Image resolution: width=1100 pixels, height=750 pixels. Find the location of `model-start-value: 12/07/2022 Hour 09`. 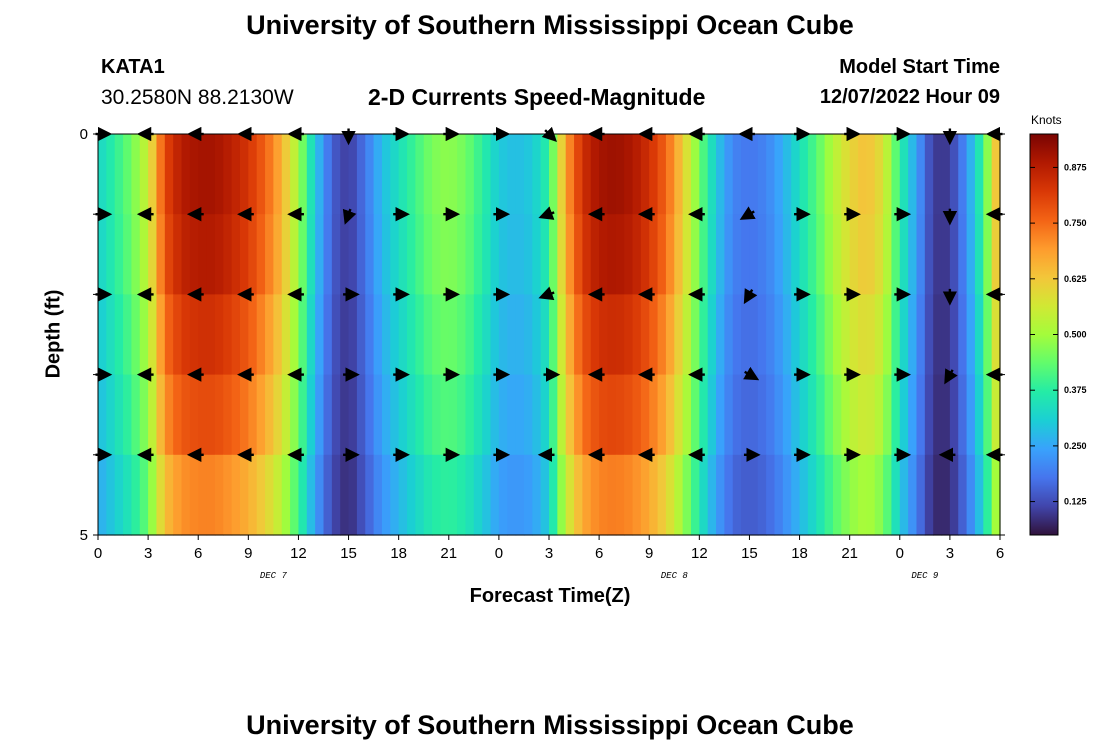

model-start-value: 12/07/2022 Hour 09 is located at coordinates (909, 97).